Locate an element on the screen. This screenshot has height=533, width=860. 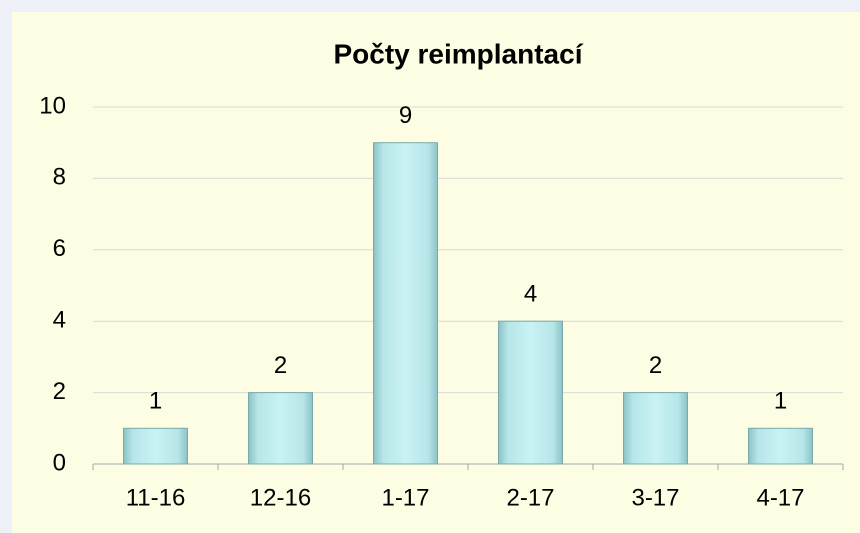
x-tick-label: 2-17 is located at coordinates (530, 497).